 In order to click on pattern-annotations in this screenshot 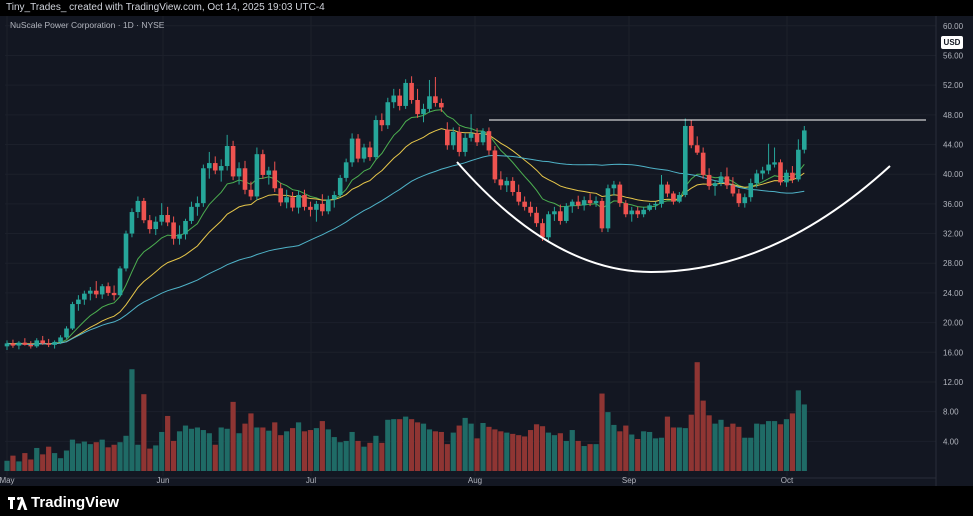, I will do `click(691, 196)`.